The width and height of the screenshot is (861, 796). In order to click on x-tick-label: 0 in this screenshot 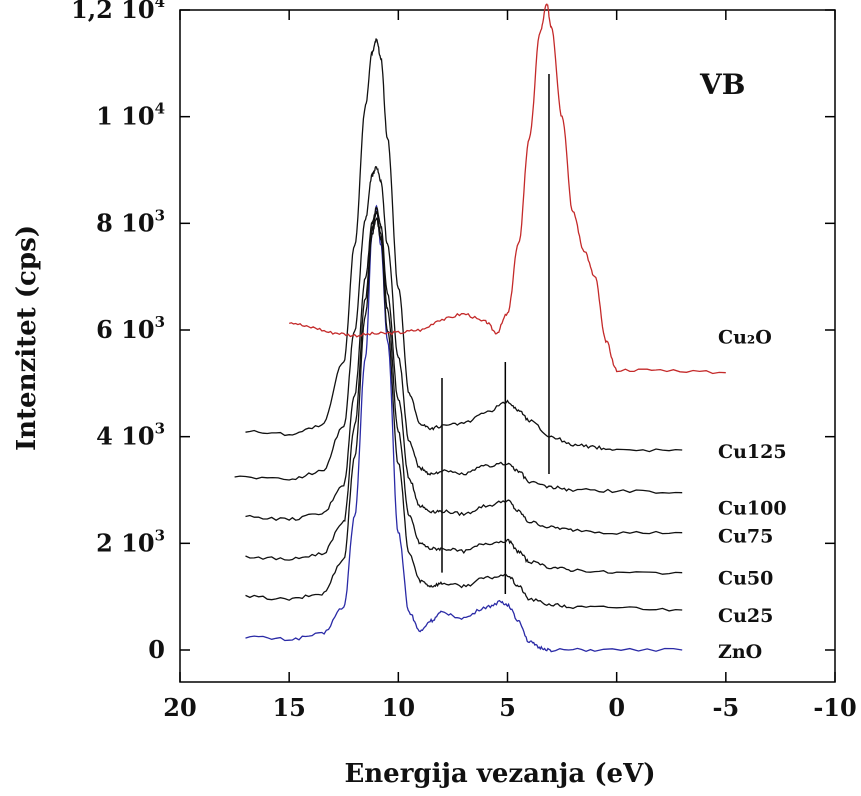, I will do `click(616, 707)`.